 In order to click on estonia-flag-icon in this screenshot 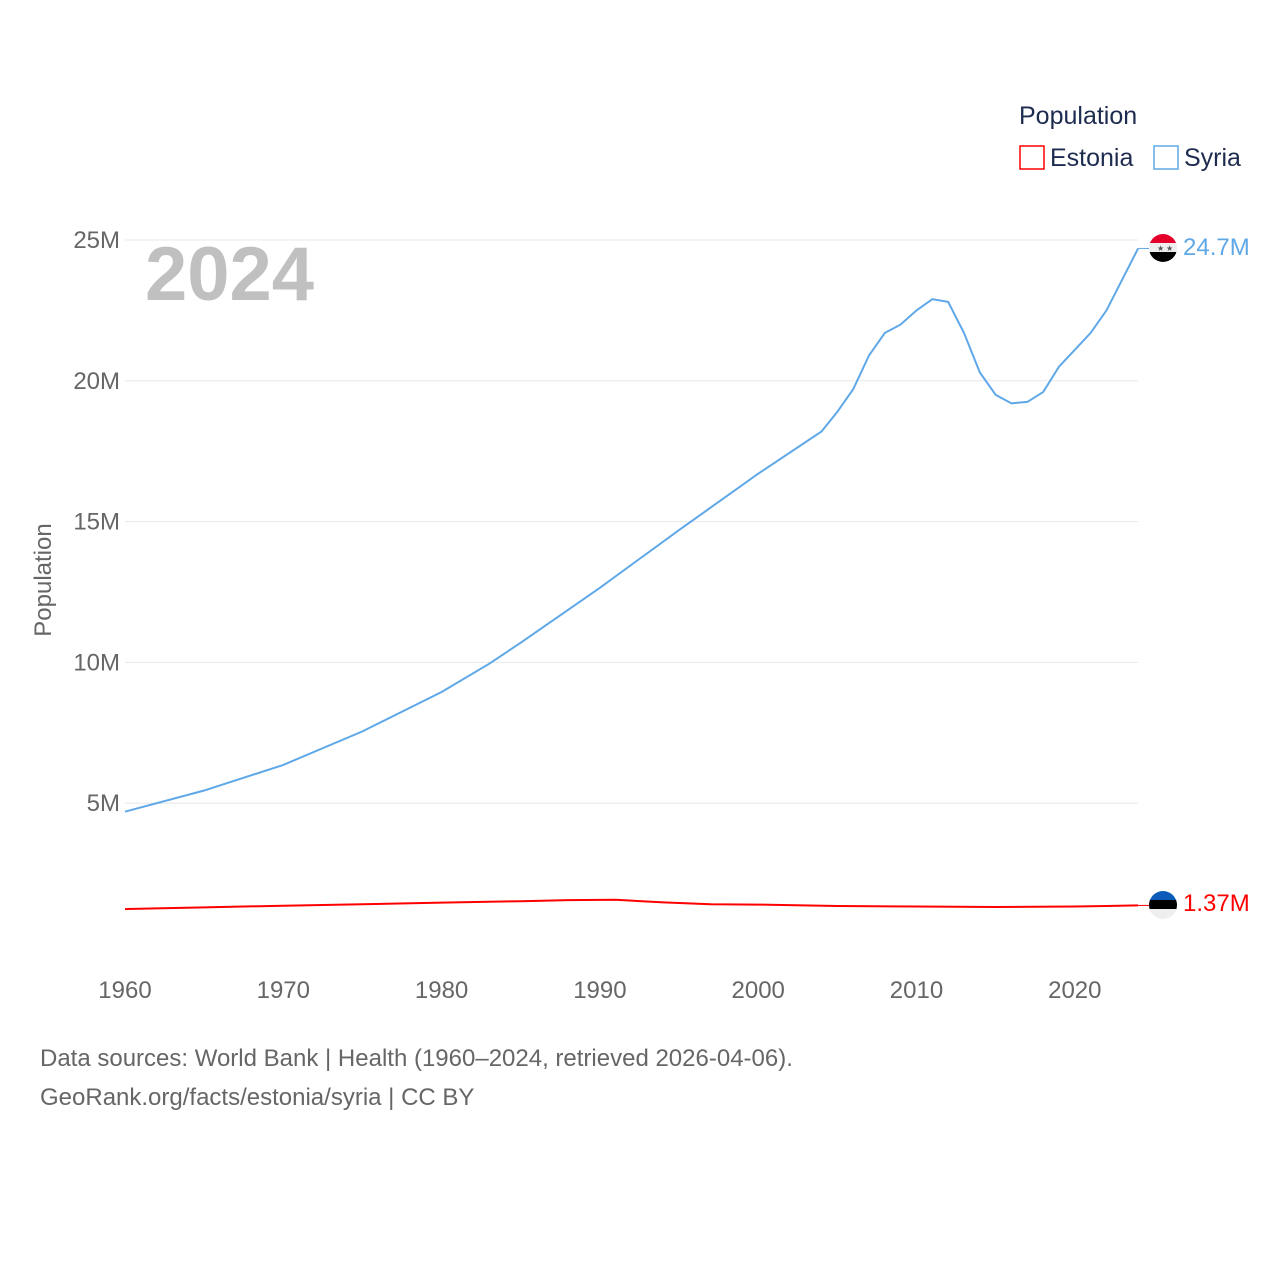, I will do `click(1163, 905)`.